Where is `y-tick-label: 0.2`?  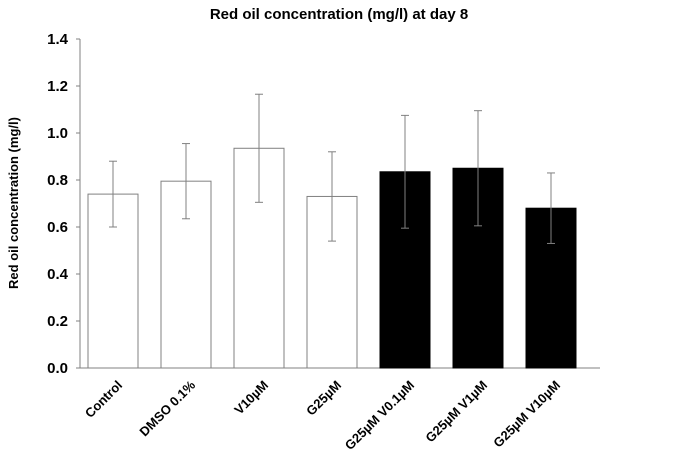 y-tick-label: 0.2 is located at coordinates (57, 321).